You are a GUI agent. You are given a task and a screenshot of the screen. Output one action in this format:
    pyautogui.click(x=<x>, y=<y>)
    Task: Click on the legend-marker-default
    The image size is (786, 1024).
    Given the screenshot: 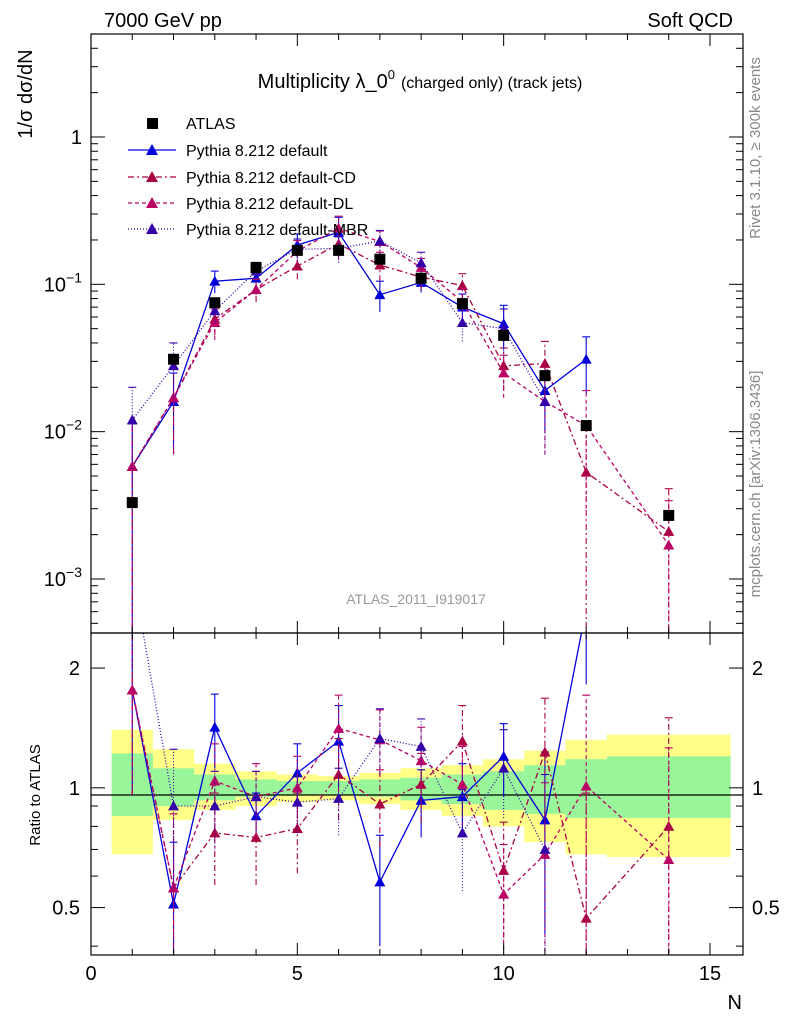 What is the action you would take?
    pyautogui.click(x=152, y=149)
    